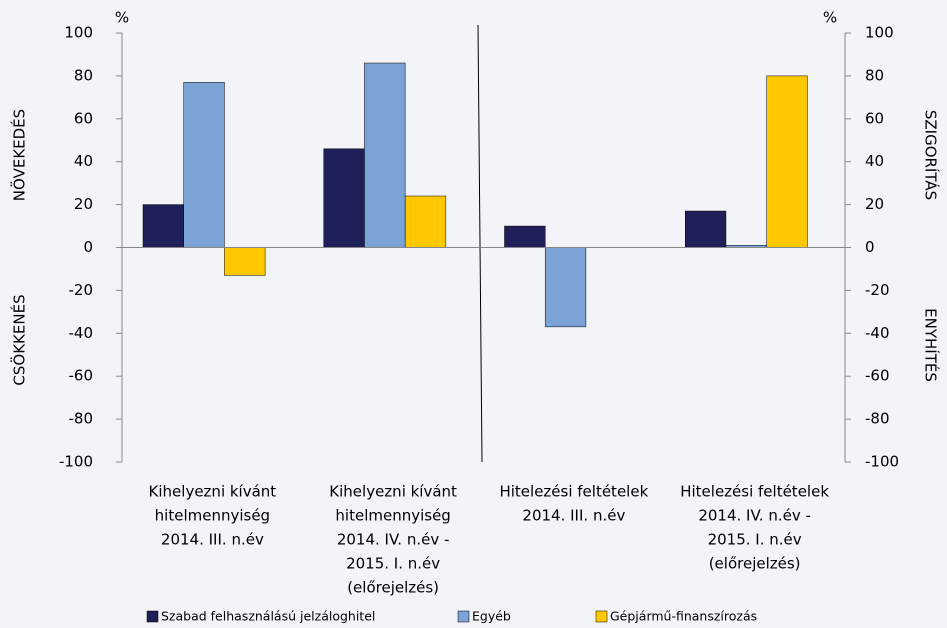 This screenshot has width=947, height=628. Describe the element at coordinates (877, 376) in the screenshot. I see `y2-tick-label: -60` at that location.